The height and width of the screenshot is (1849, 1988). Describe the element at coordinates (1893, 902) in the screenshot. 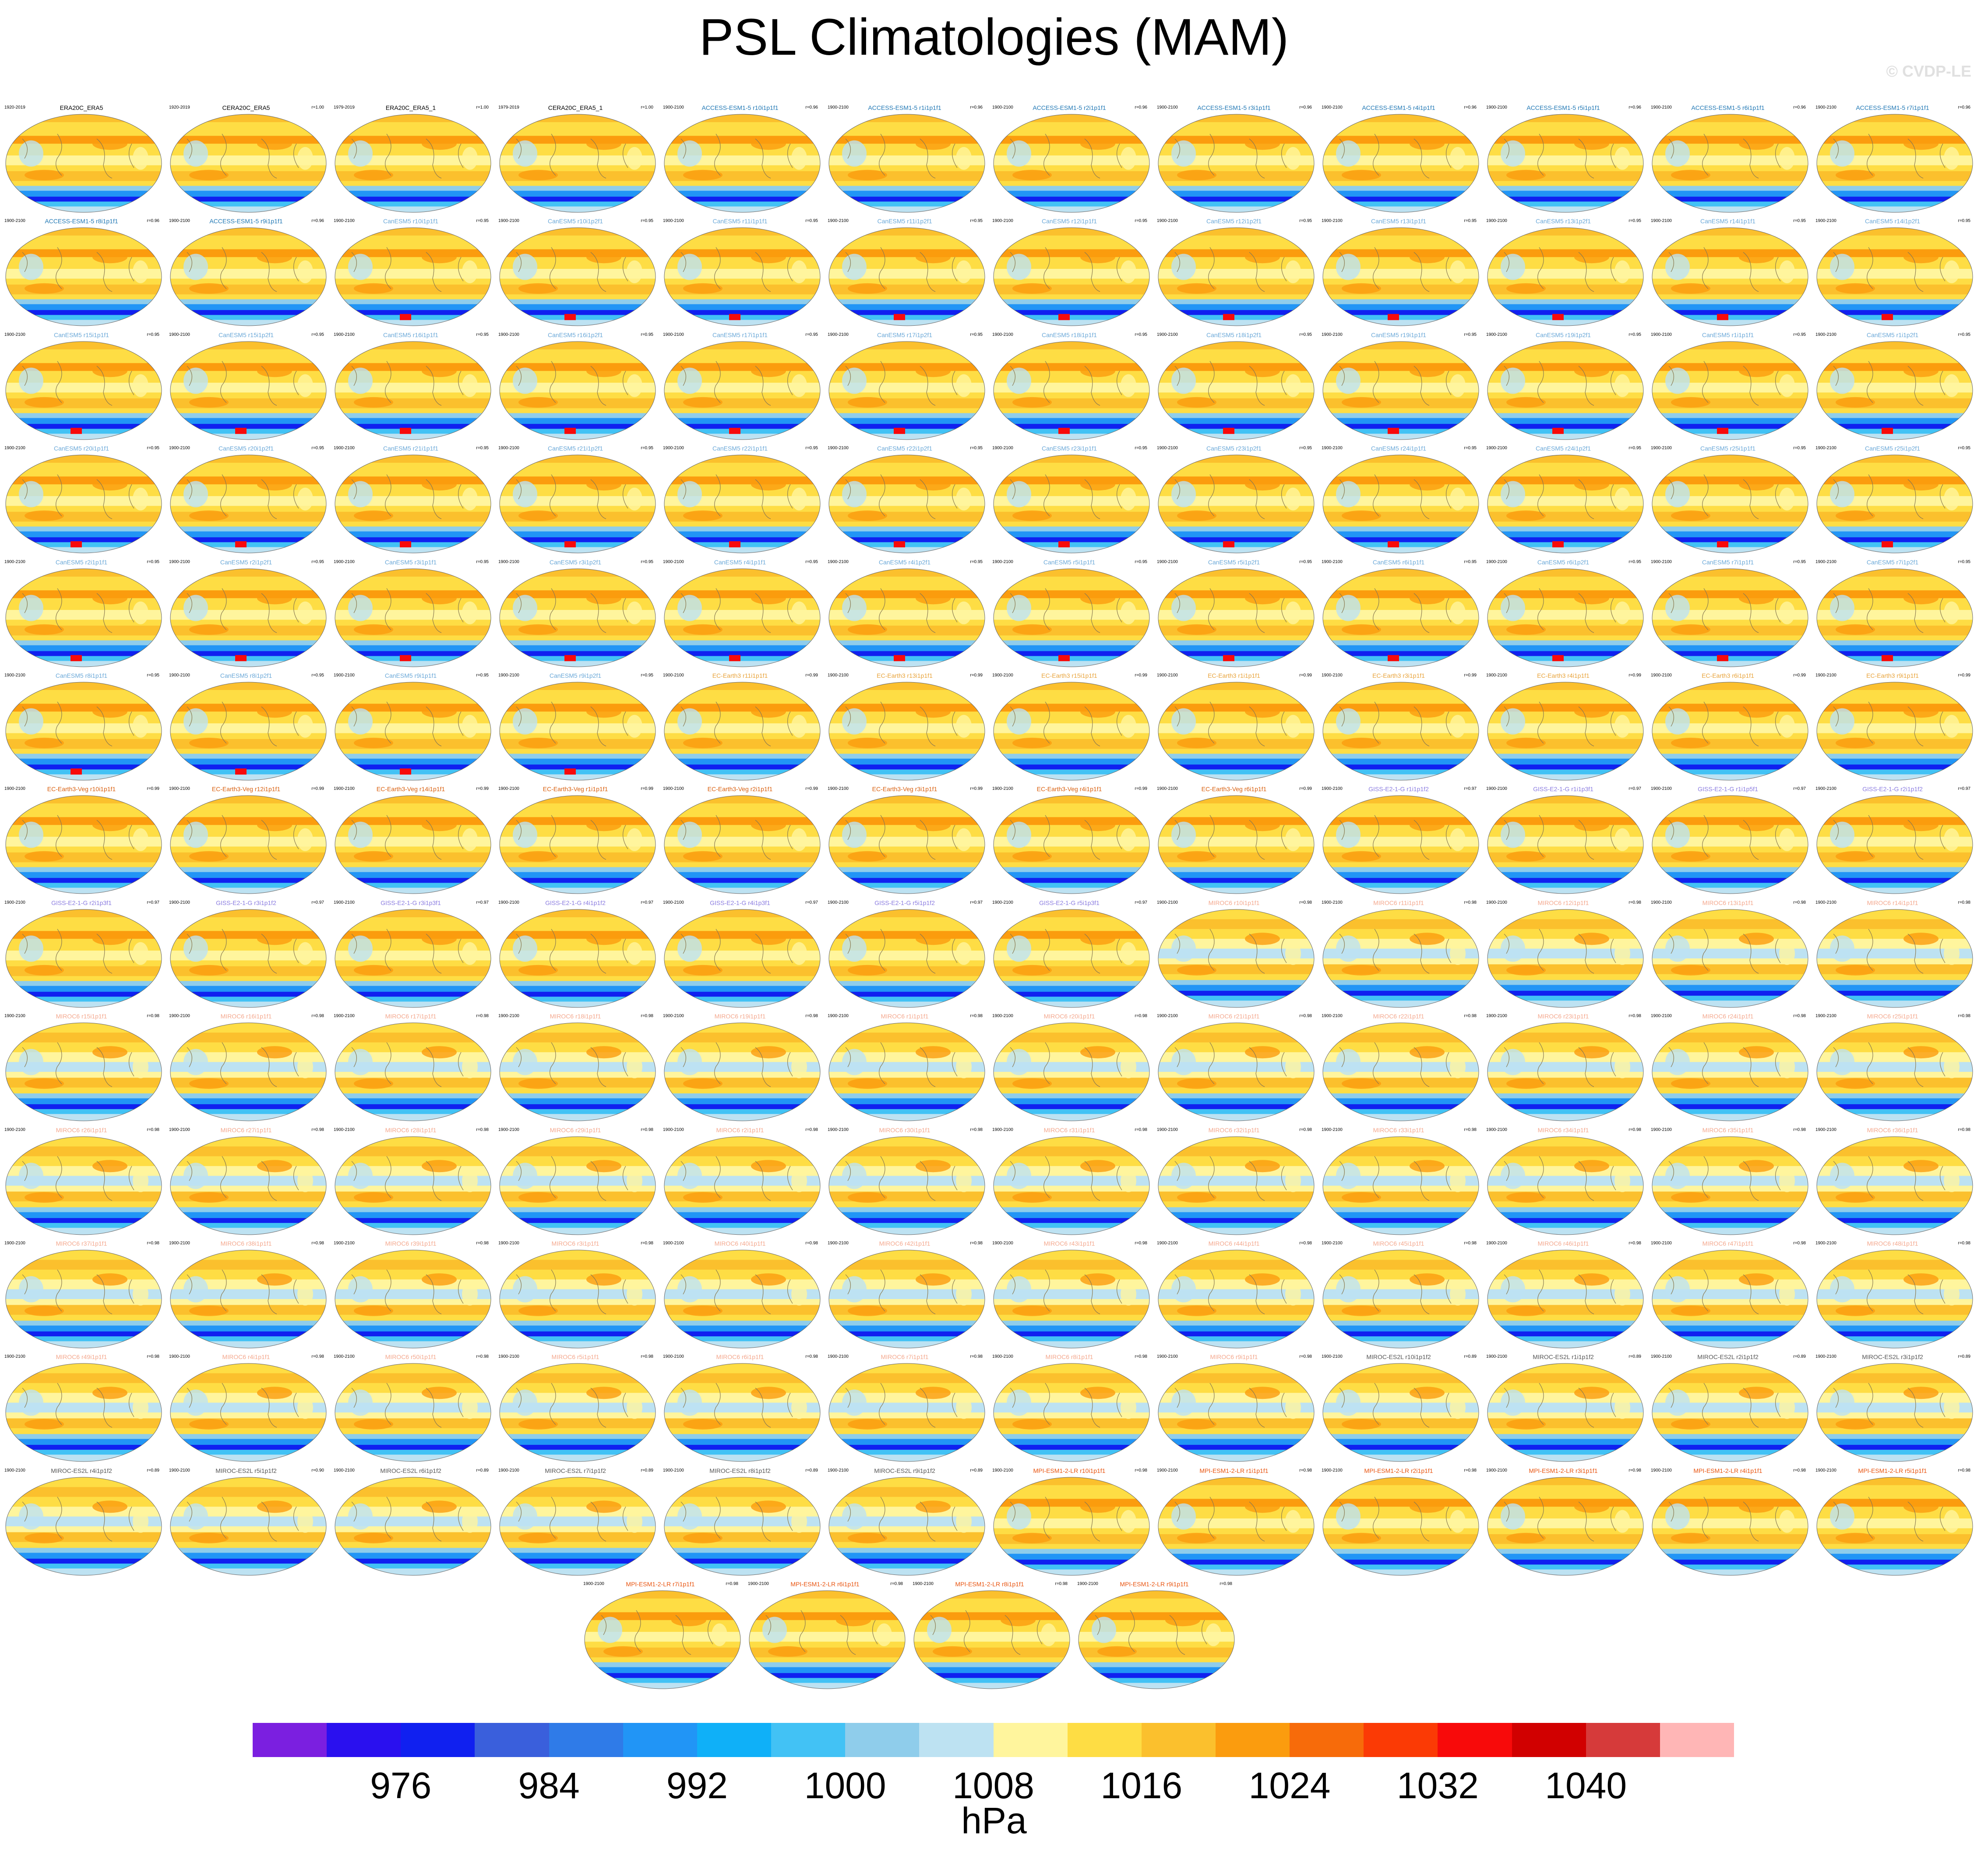

I see `panel-title: MIROC6 r14i1p1f1` at that location.